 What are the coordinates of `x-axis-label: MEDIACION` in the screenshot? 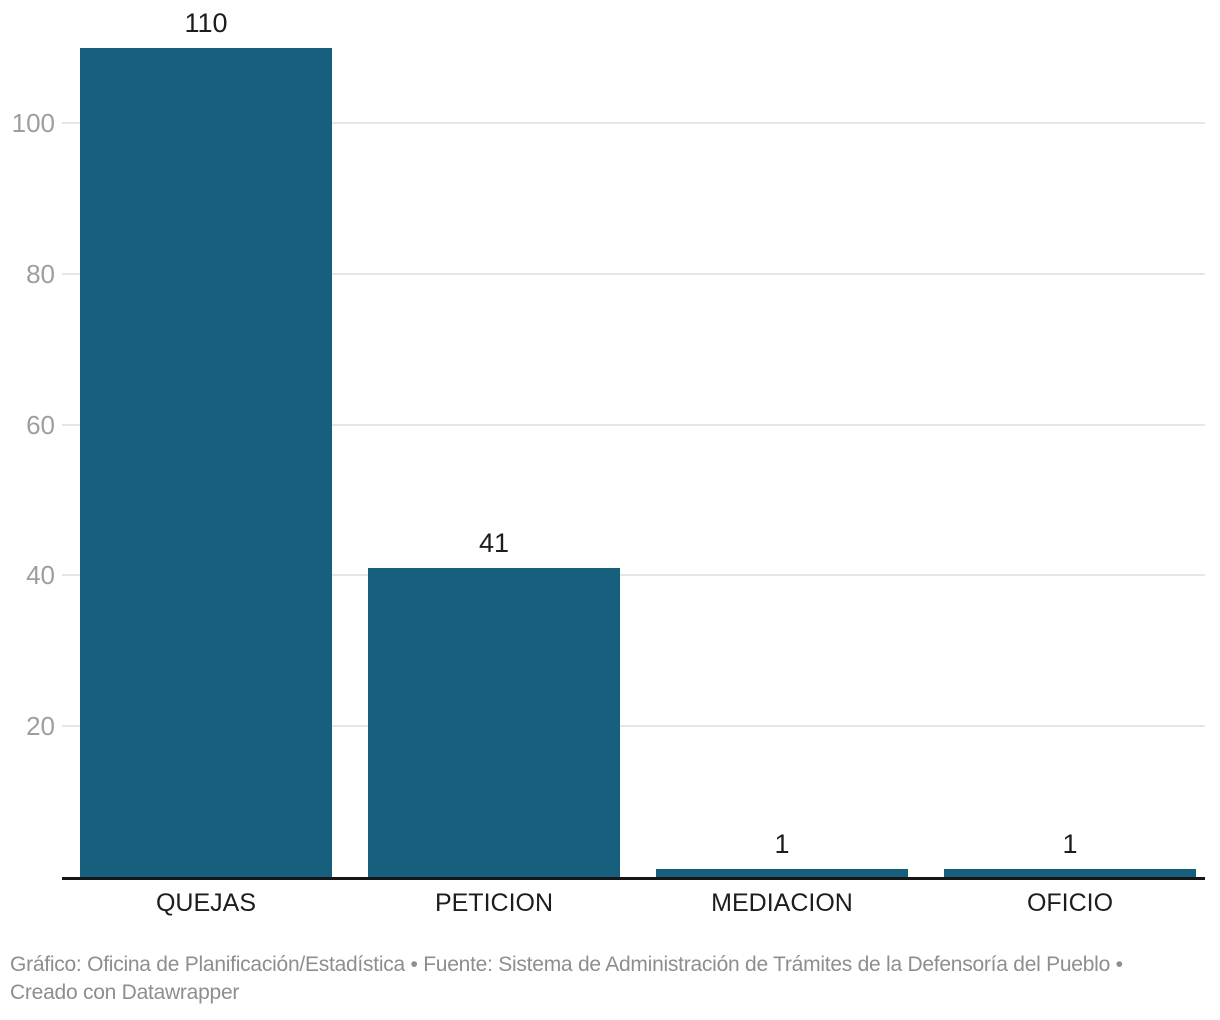 It's located at (782, 903).